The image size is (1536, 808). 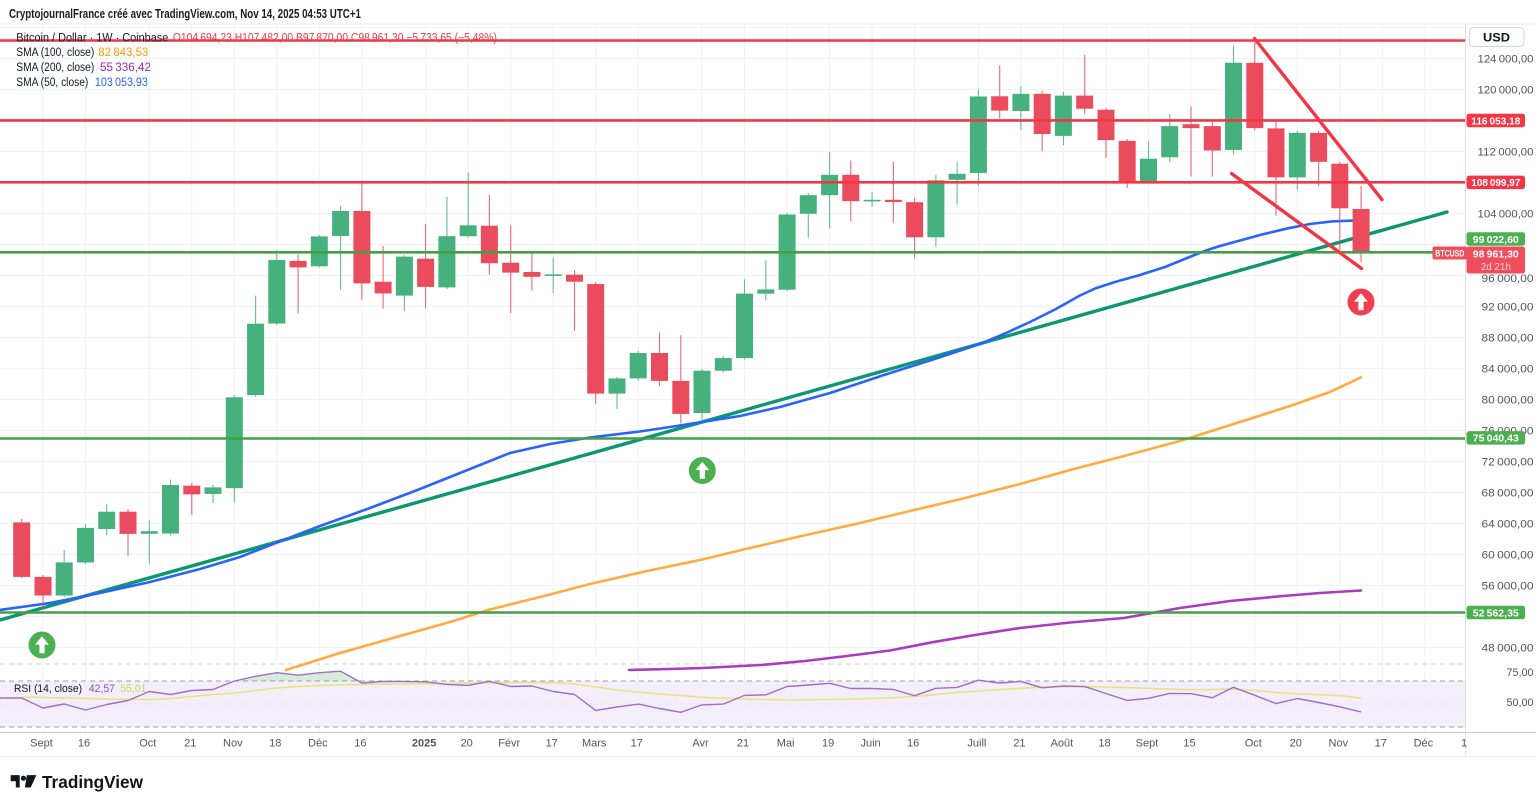 I want to click on svg-text: 82 843,53, so click(x=123, y=53).